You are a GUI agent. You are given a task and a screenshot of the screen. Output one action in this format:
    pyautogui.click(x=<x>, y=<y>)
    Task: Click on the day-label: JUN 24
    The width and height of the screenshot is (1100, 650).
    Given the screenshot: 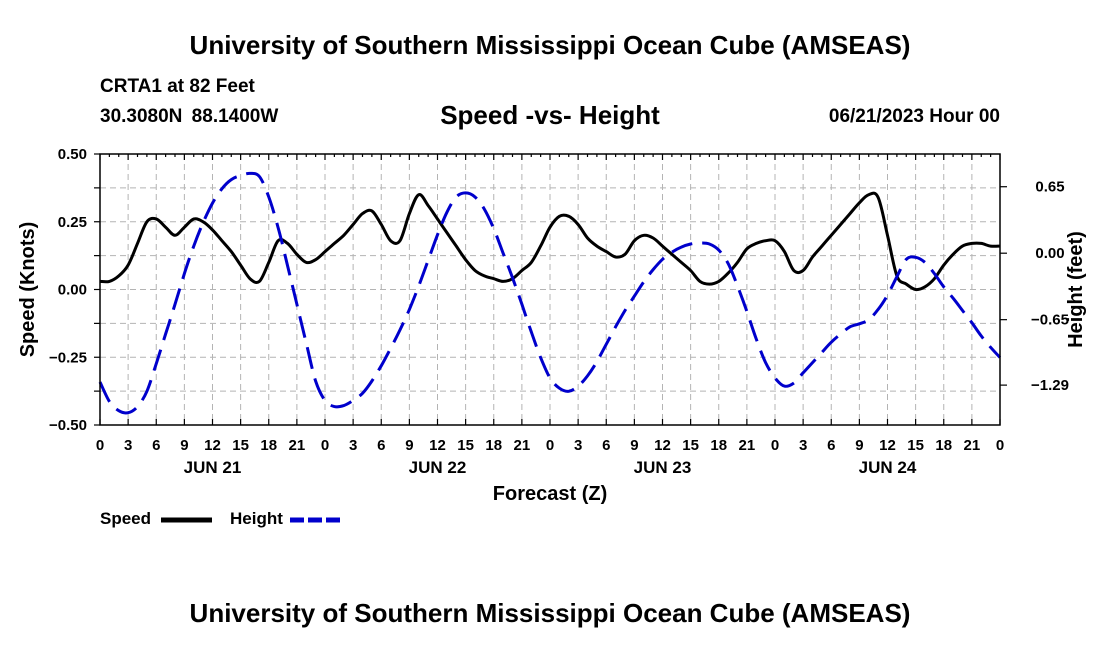 What is the action you would take?
    pyautogui.click(x=888, y=467)
    